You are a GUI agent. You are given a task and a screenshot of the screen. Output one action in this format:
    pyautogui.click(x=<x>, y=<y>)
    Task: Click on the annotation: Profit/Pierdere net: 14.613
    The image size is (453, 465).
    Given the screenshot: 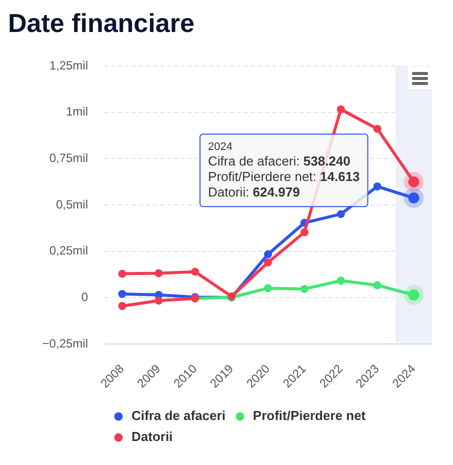 What is the action you would take?
    pyautogui.click(x=284, y=176)
    